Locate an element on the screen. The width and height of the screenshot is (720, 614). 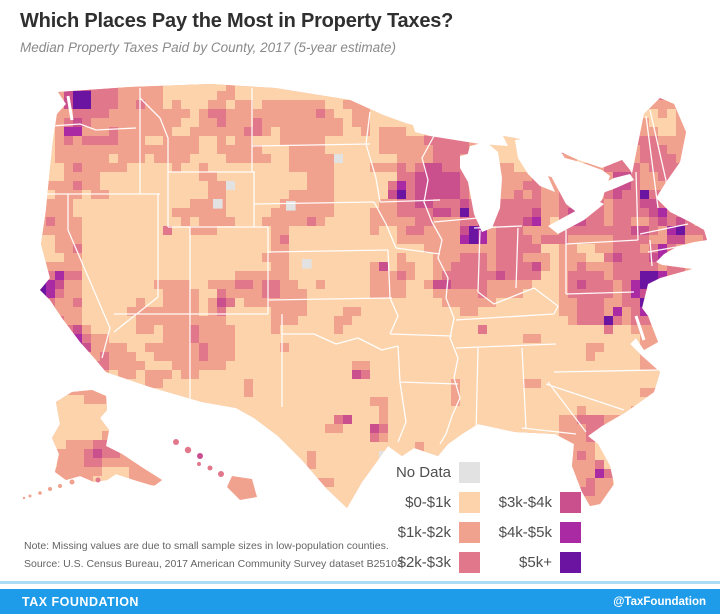
brand-name: TAX FOUNDATION is located at coordinates (80, 601).